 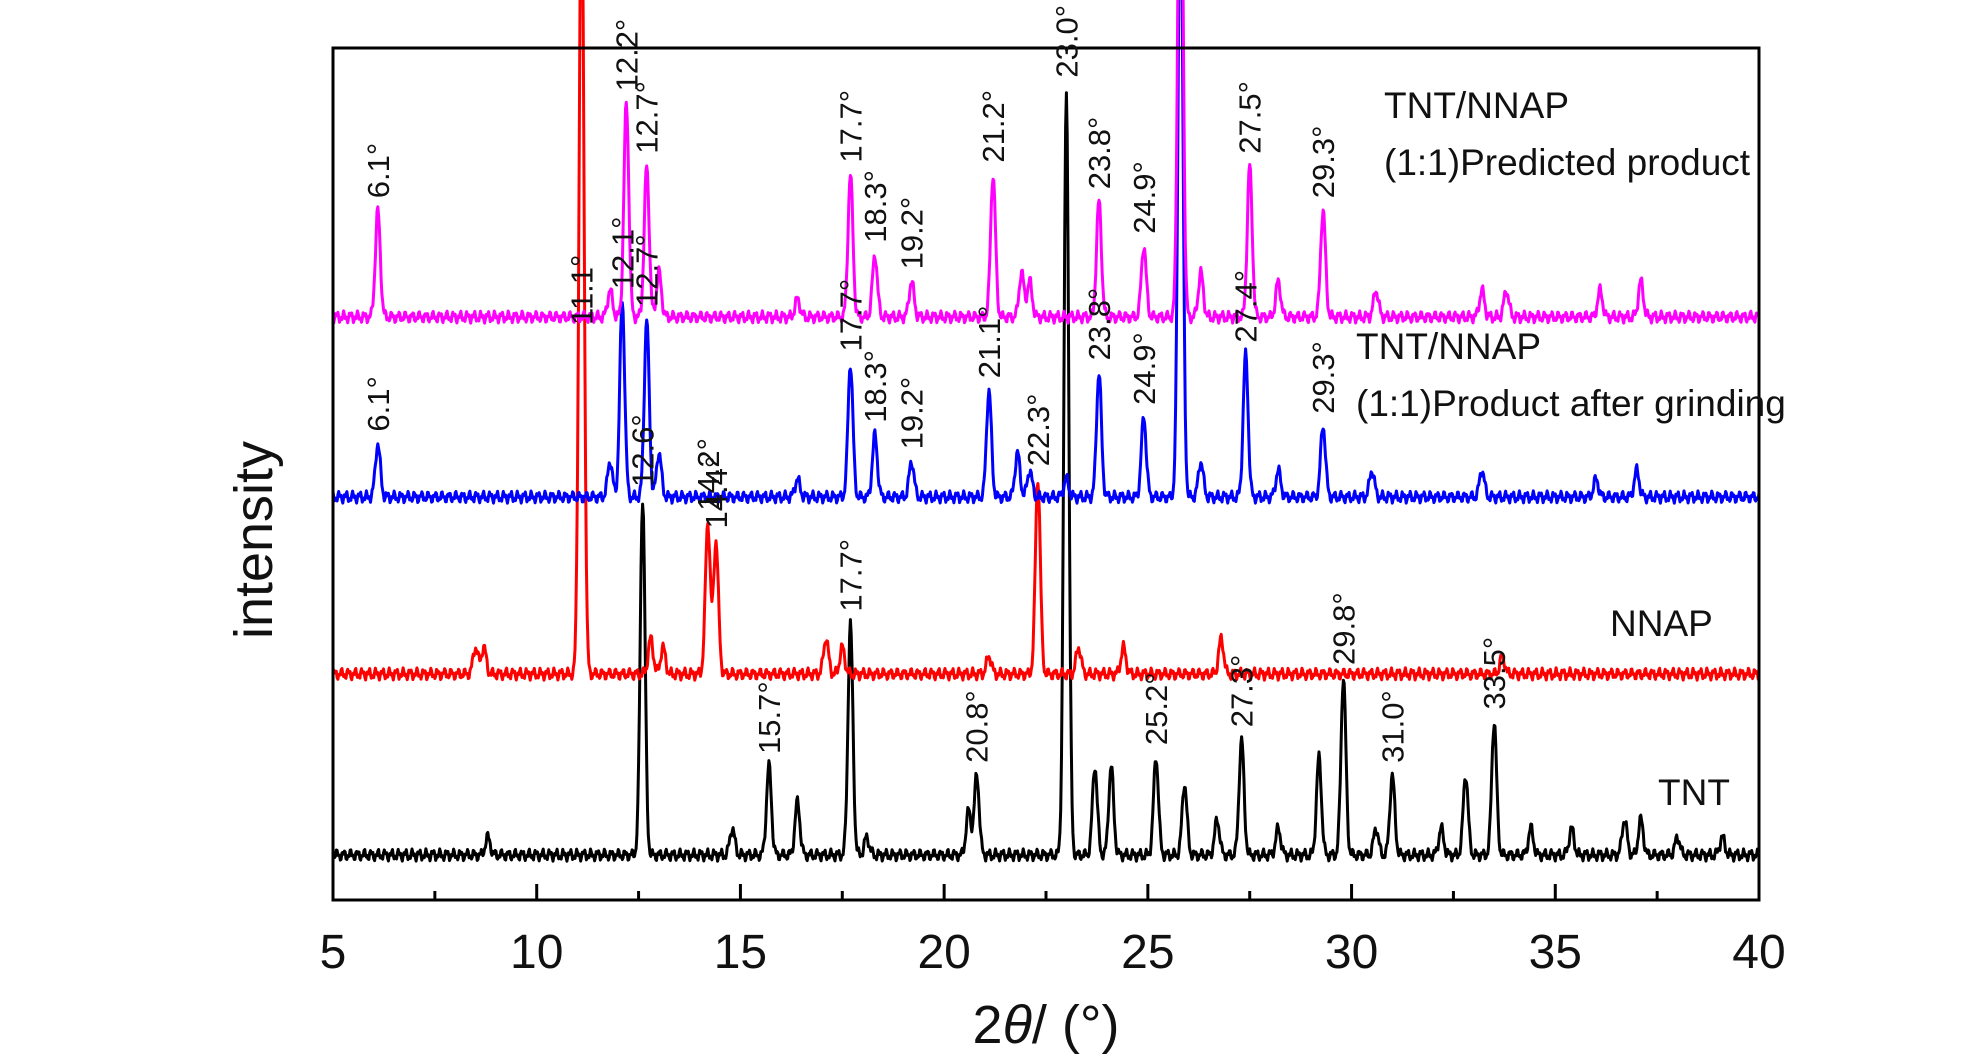 I want to click on x-tick-label: 15, so click(x=740, y=952).